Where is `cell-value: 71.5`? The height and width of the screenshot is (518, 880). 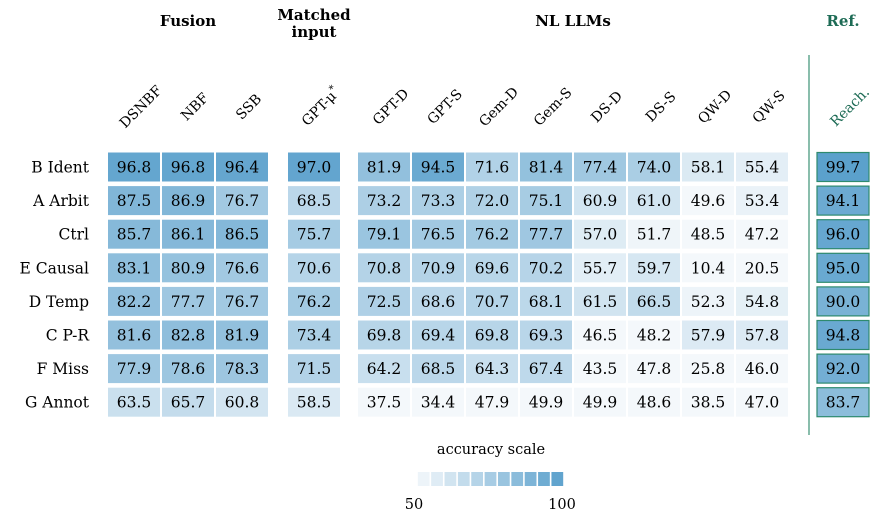
cell-value: 71.5 is located at coordinates (314, 369).